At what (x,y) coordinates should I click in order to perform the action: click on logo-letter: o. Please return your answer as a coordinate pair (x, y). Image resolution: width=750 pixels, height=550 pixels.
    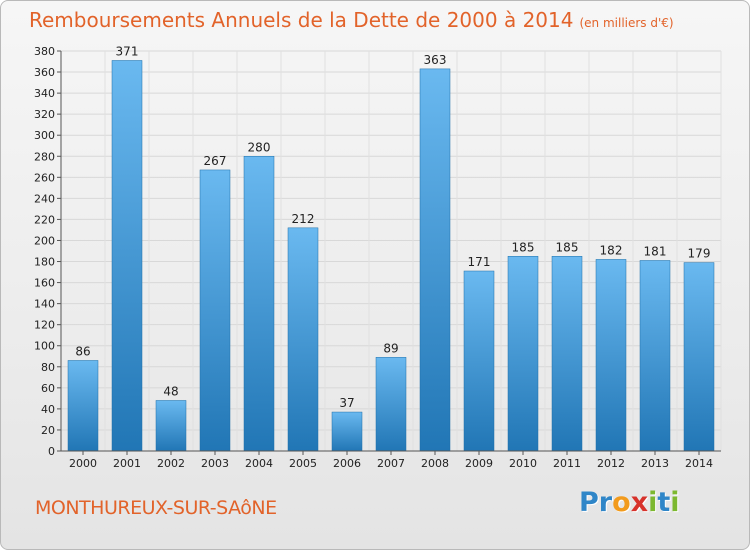
    Looking at the image, I should click on (621, 502).